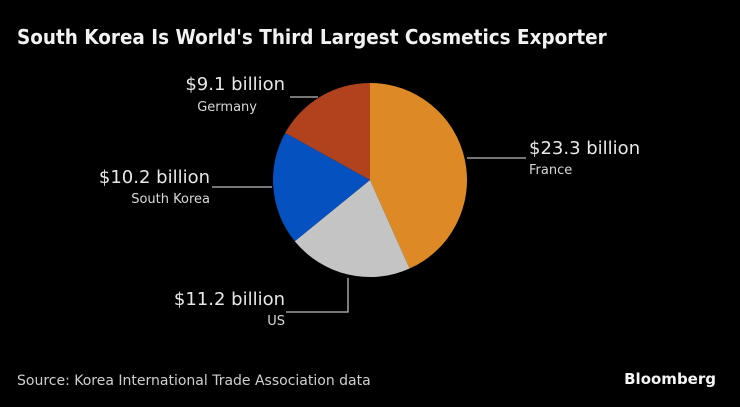 This screenshot has width=740, height=407. I want to click on value-label-south-korea: $10.2 billion, so click(154, 177).